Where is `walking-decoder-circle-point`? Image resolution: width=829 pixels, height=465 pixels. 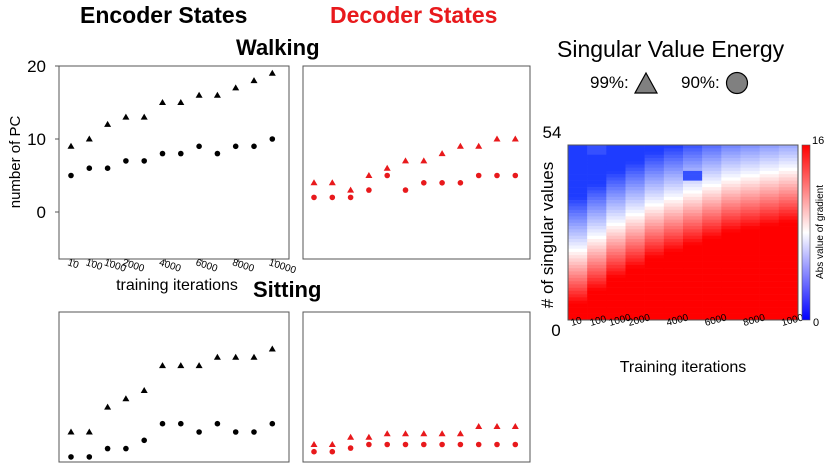
walking-decoder-circle-point is located at coordinates (442, 183).